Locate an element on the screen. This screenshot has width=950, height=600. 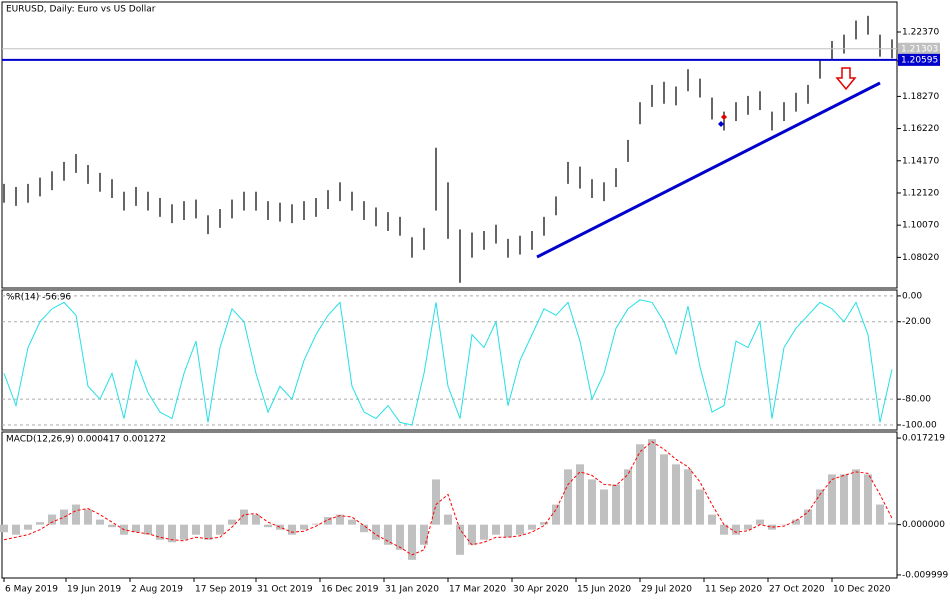
y-tick-label: 1.14170 is located at coordinates (920, 161).